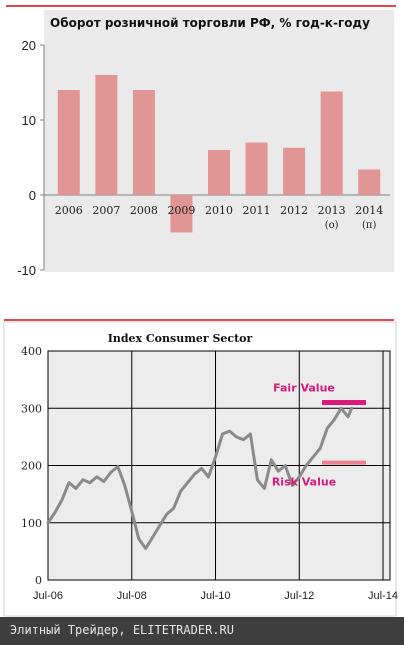 The height and width of the screenshot is (645, 404). Describe the element at coordinates (29, 120) in the screenshot. I see `chart1-y-tick-label: 10` at that location.